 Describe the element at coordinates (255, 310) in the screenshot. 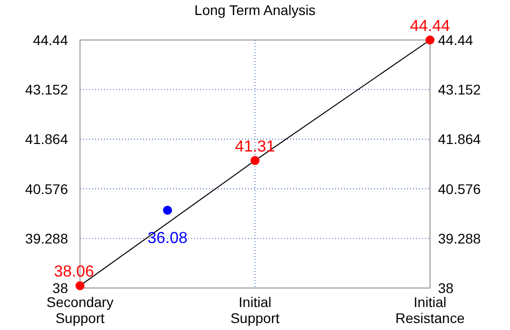

I see `x-tick-label: Initial Support` at that location.